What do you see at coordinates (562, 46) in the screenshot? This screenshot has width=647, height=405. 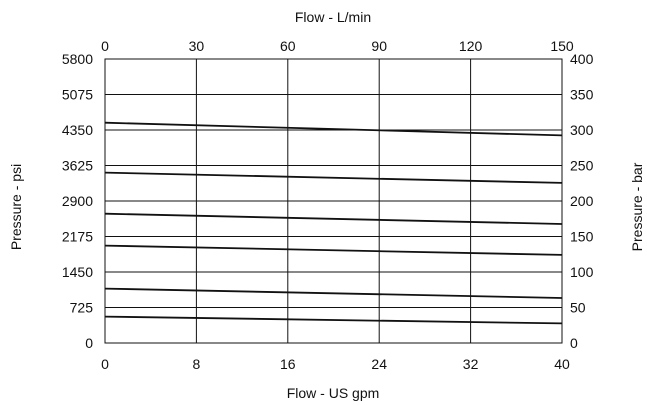 I see `x2-tick-label: 150` at bounding box center [562, 46].